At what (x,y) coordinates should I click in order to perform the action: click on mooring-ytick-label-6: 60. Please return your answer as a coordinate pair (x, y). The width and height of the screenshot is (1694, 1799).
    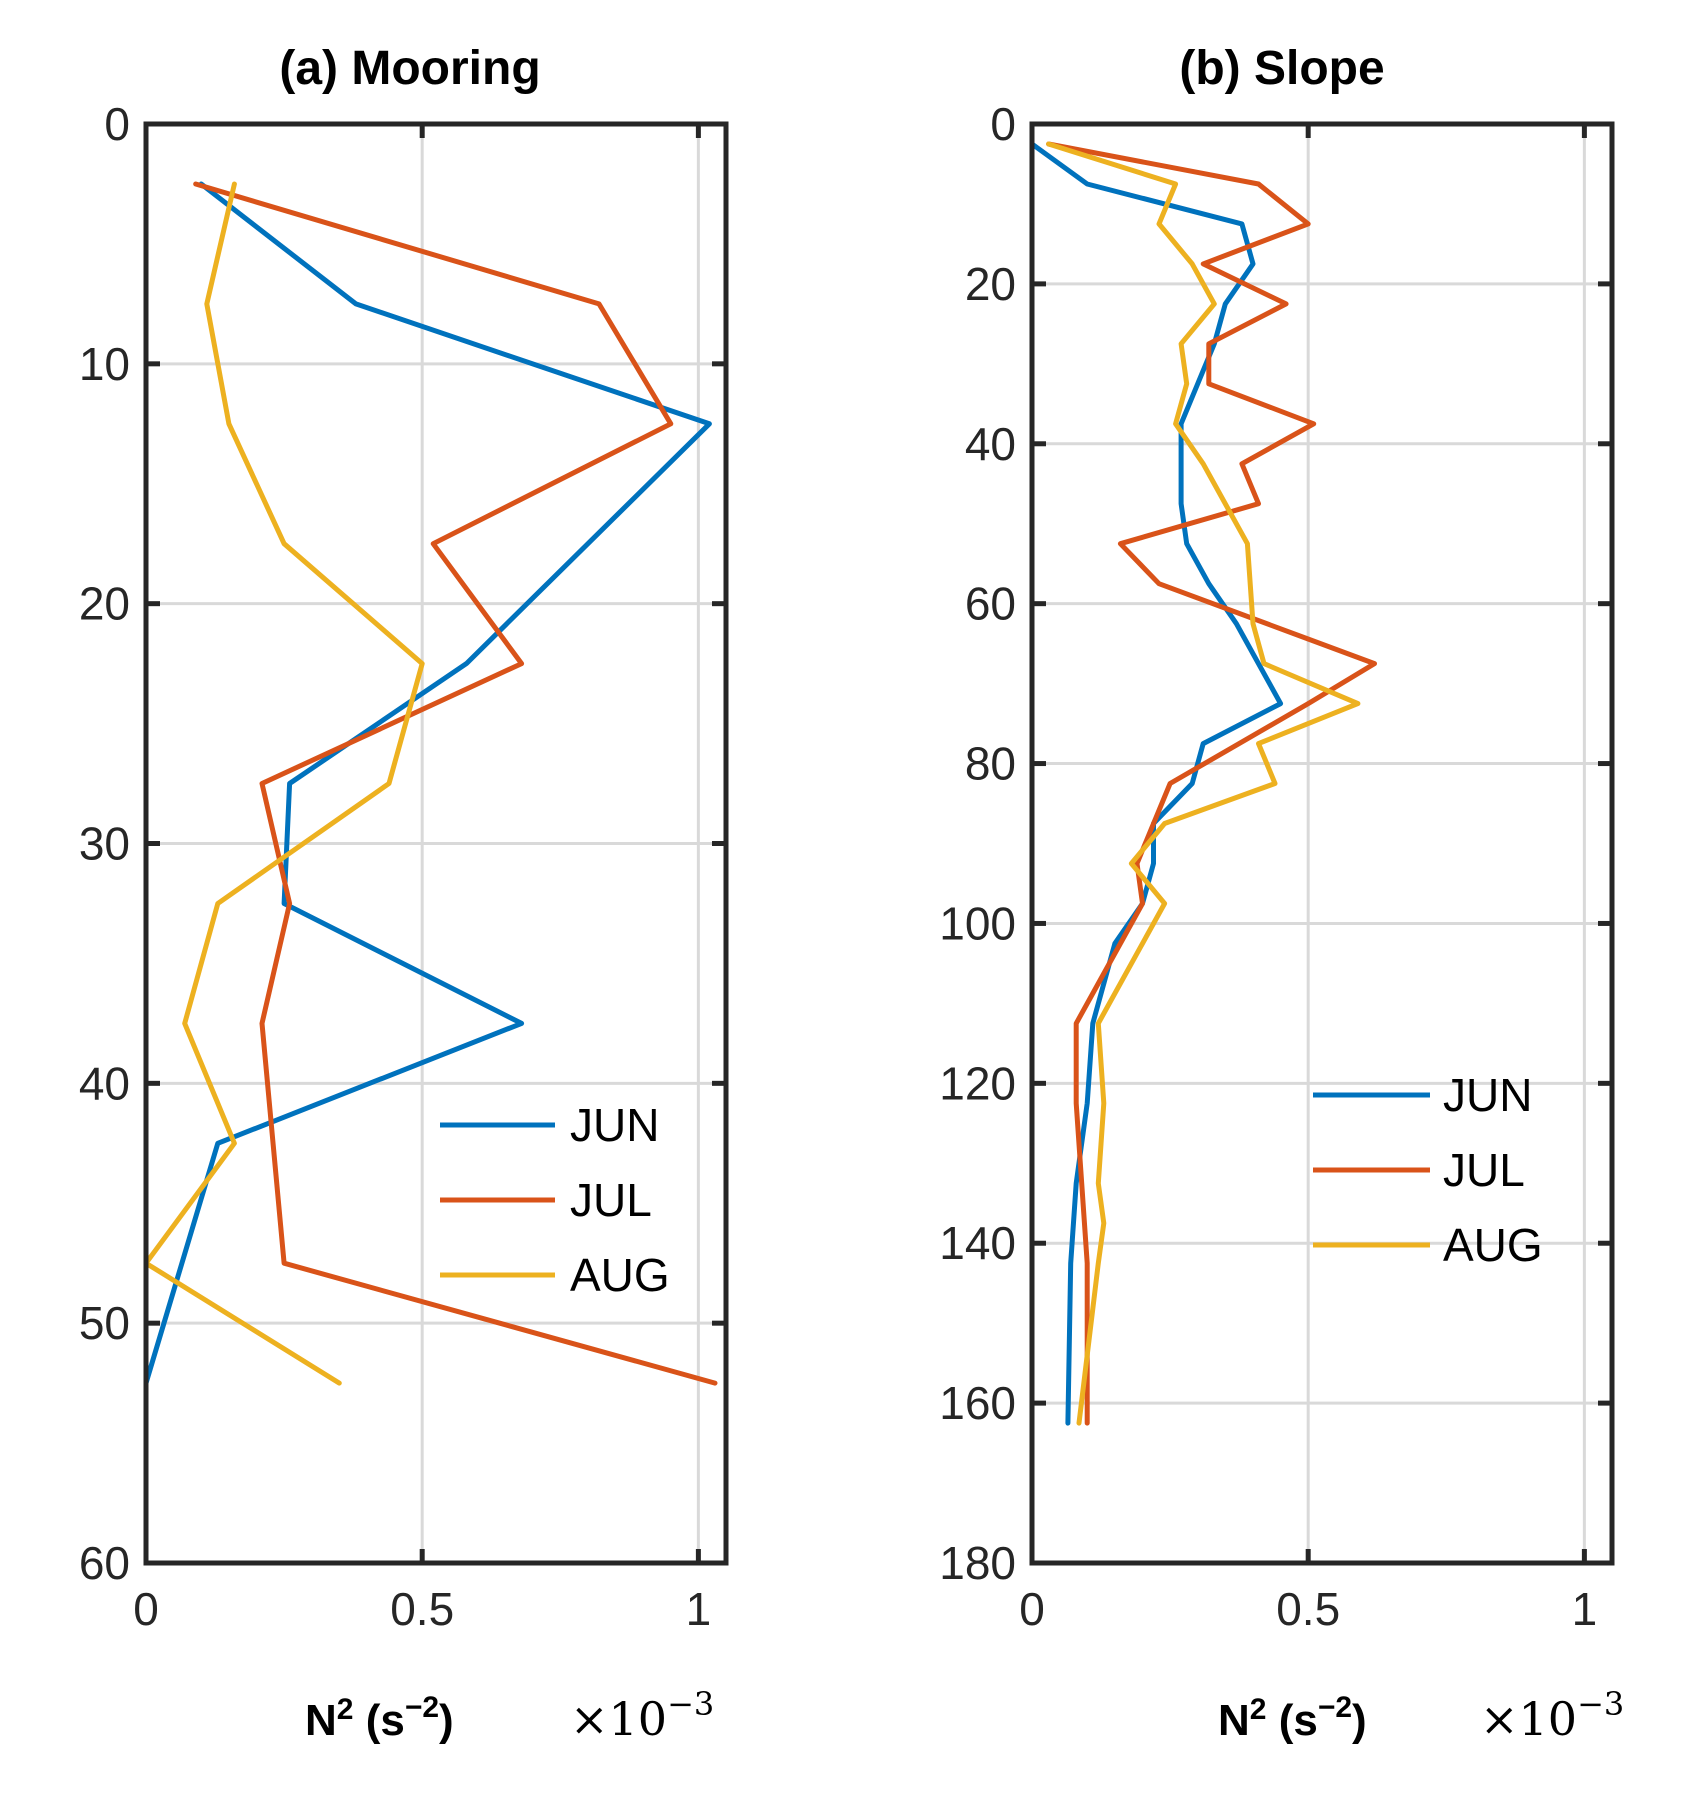
    Looking at the image, I should click on (104, 1563).